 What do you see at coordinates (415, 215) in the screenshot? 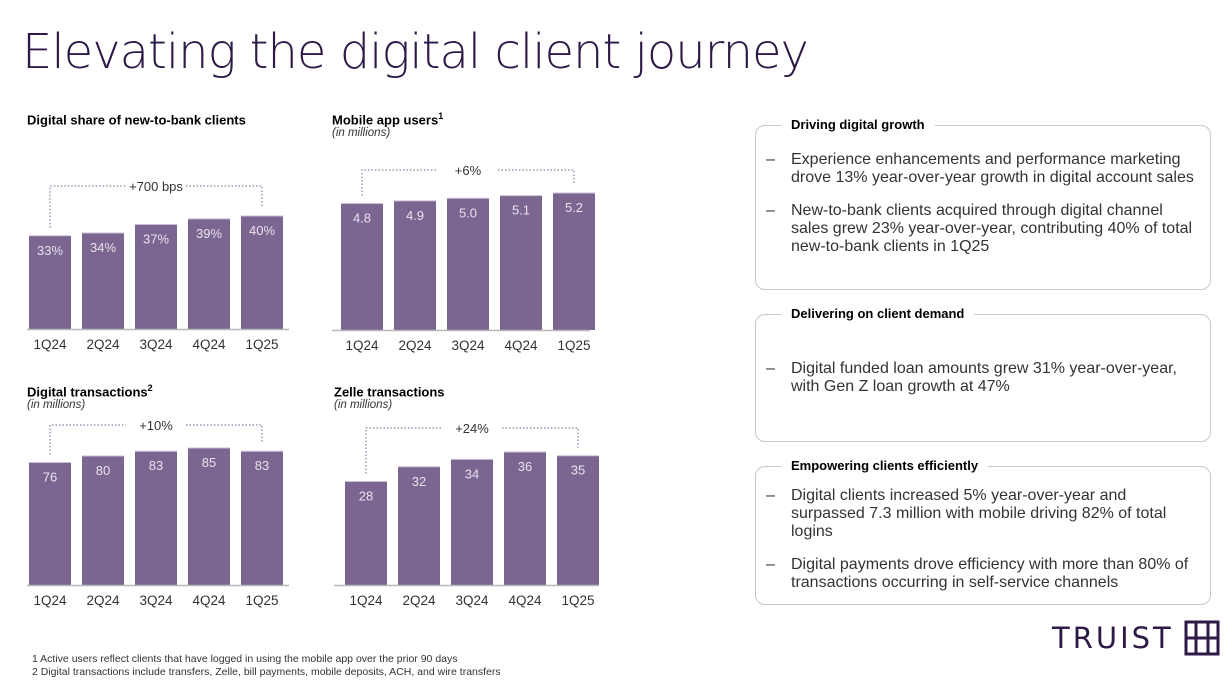
I see `data-label: 4.9` at bounding box center [415, 215].